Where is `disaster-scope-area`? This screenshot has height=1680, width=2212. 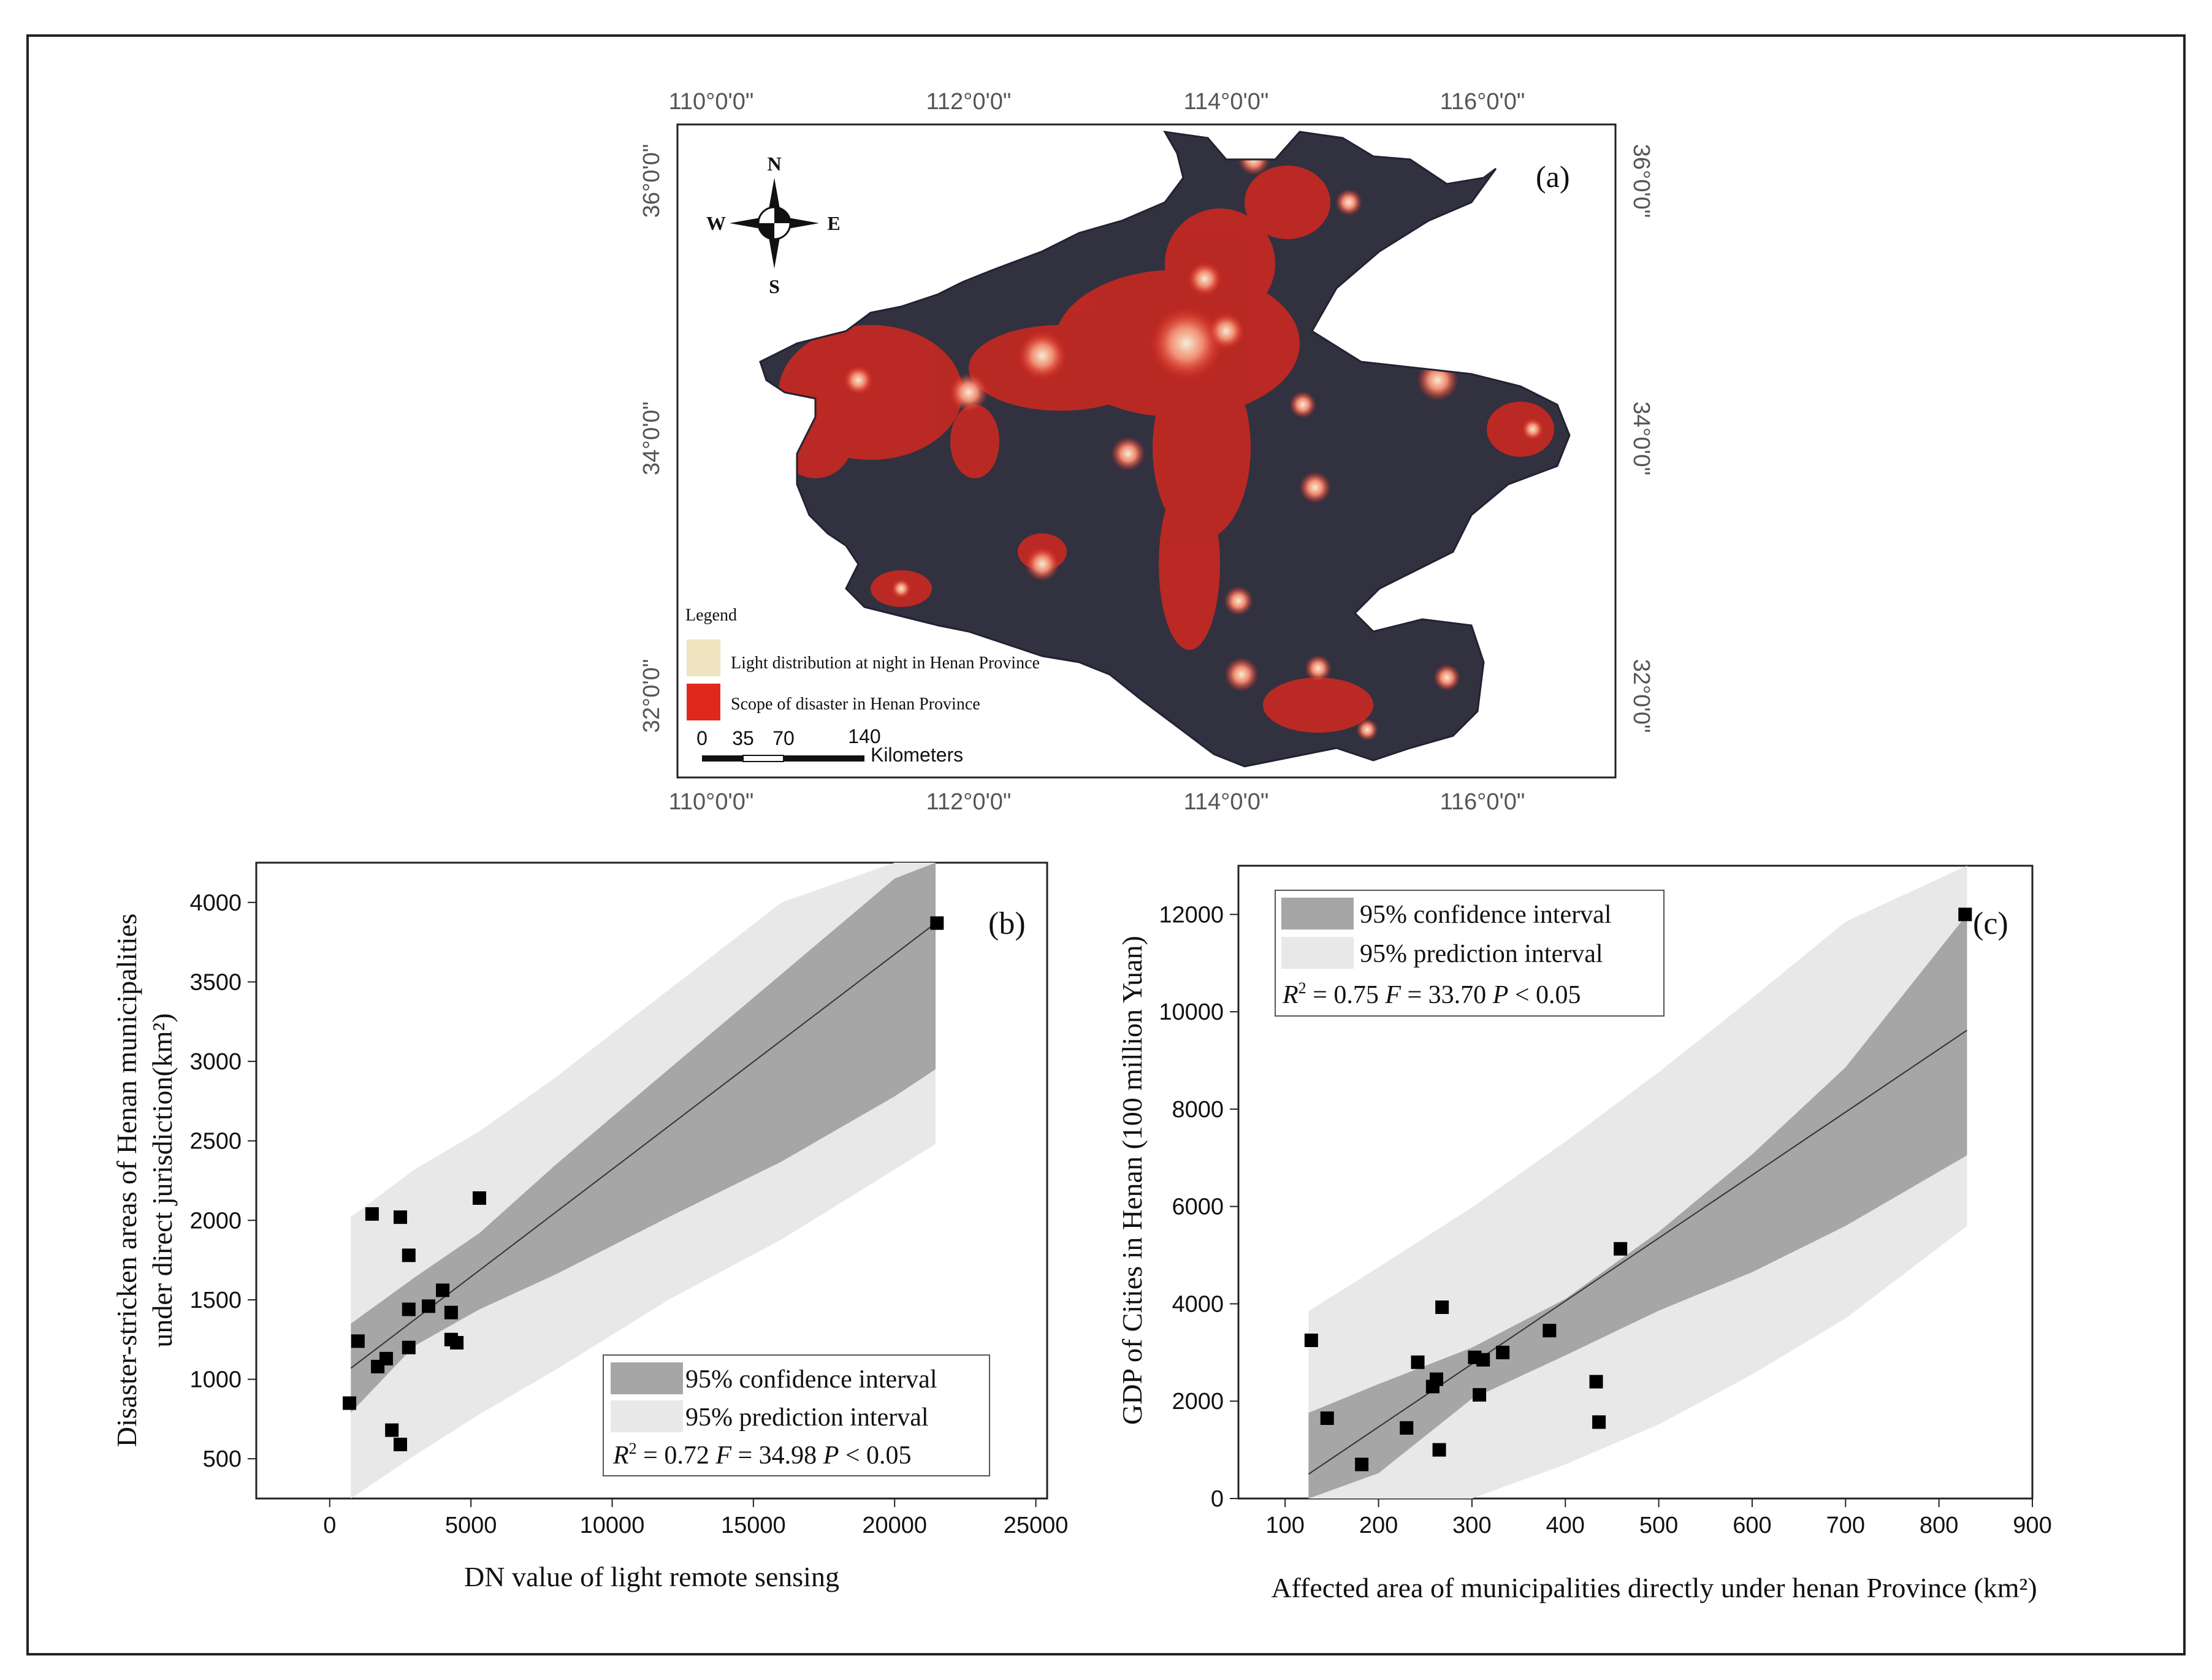 disaster-scope-area is located at coordinates (1166, 449).